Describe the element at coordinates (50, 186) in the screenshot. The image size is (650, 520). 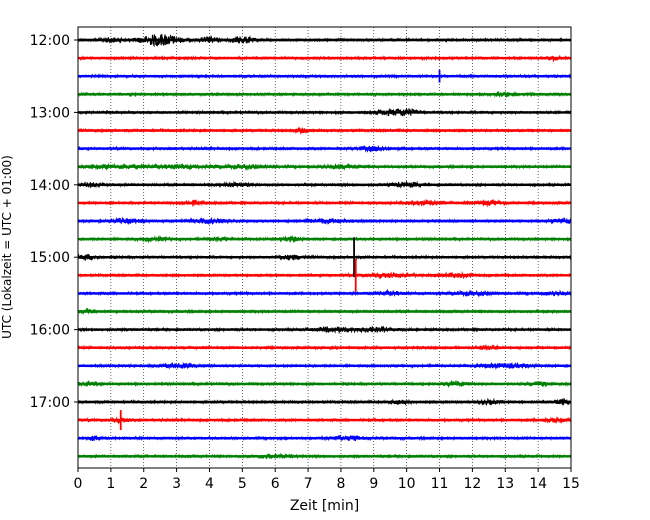
I see `y-tick-label: 14:00` at that location.